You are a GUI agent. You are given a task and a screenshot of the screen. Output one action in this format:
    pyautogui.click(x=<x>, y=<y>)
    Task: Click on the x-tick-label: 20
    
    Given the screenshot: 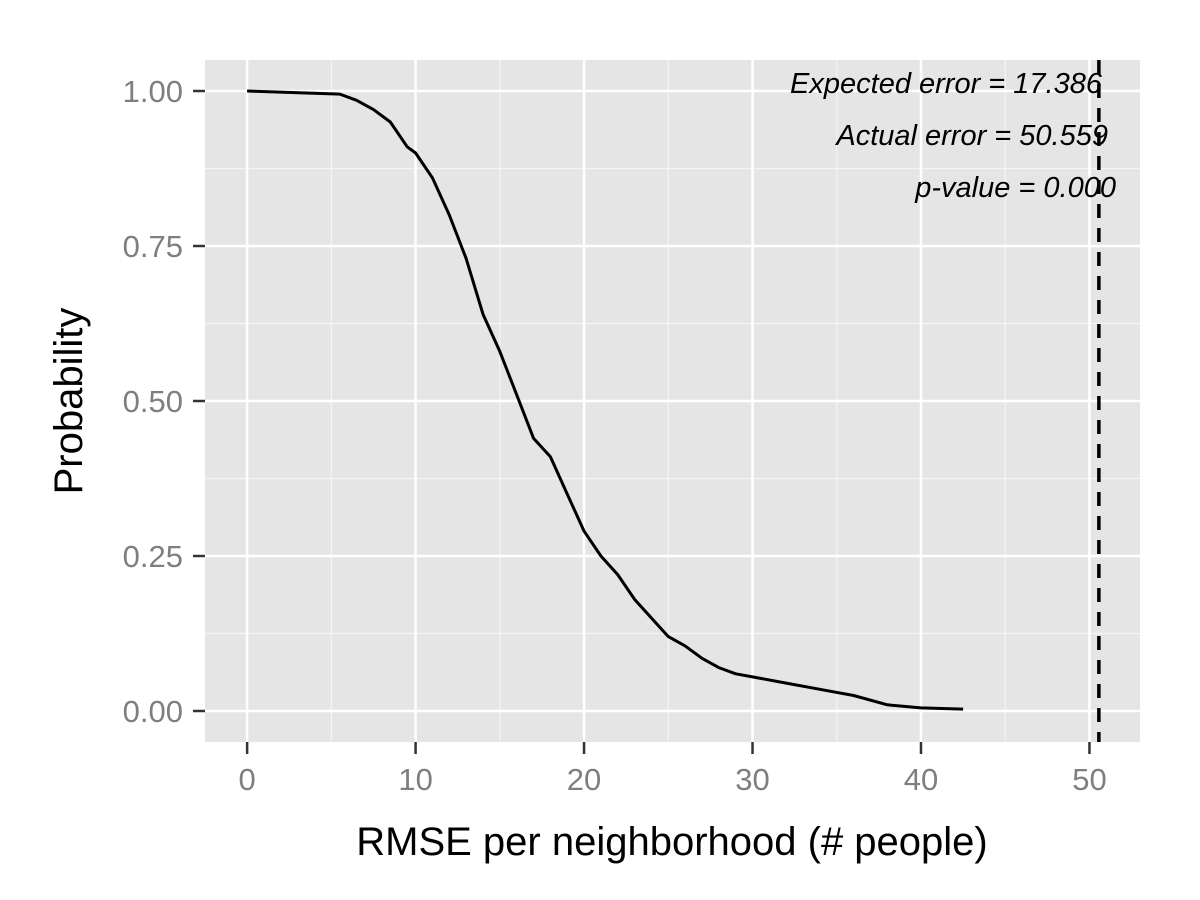 What is the action you would take?
    pyautogui.click(x=584, y=779)
    